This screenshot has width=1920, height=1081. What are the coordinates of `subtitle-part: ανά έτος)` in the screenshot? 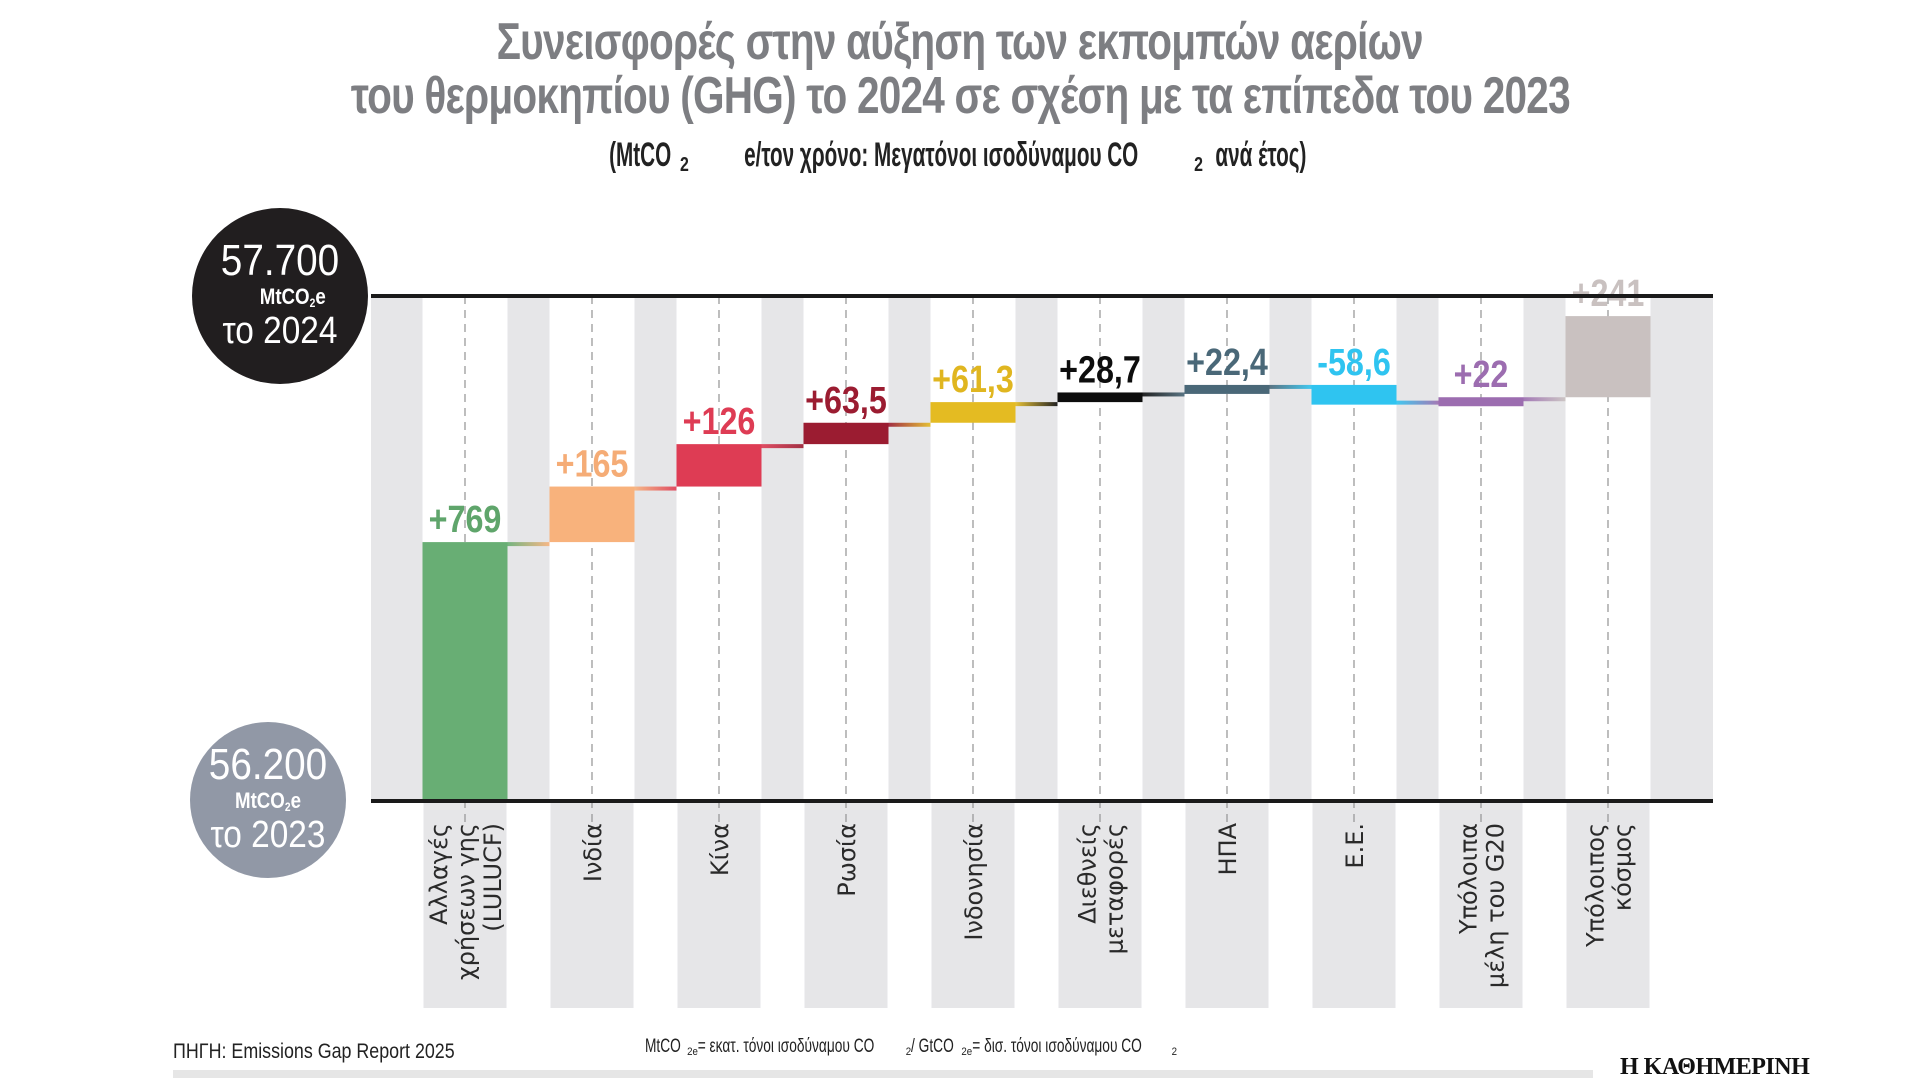 It's located at (1261, 155).